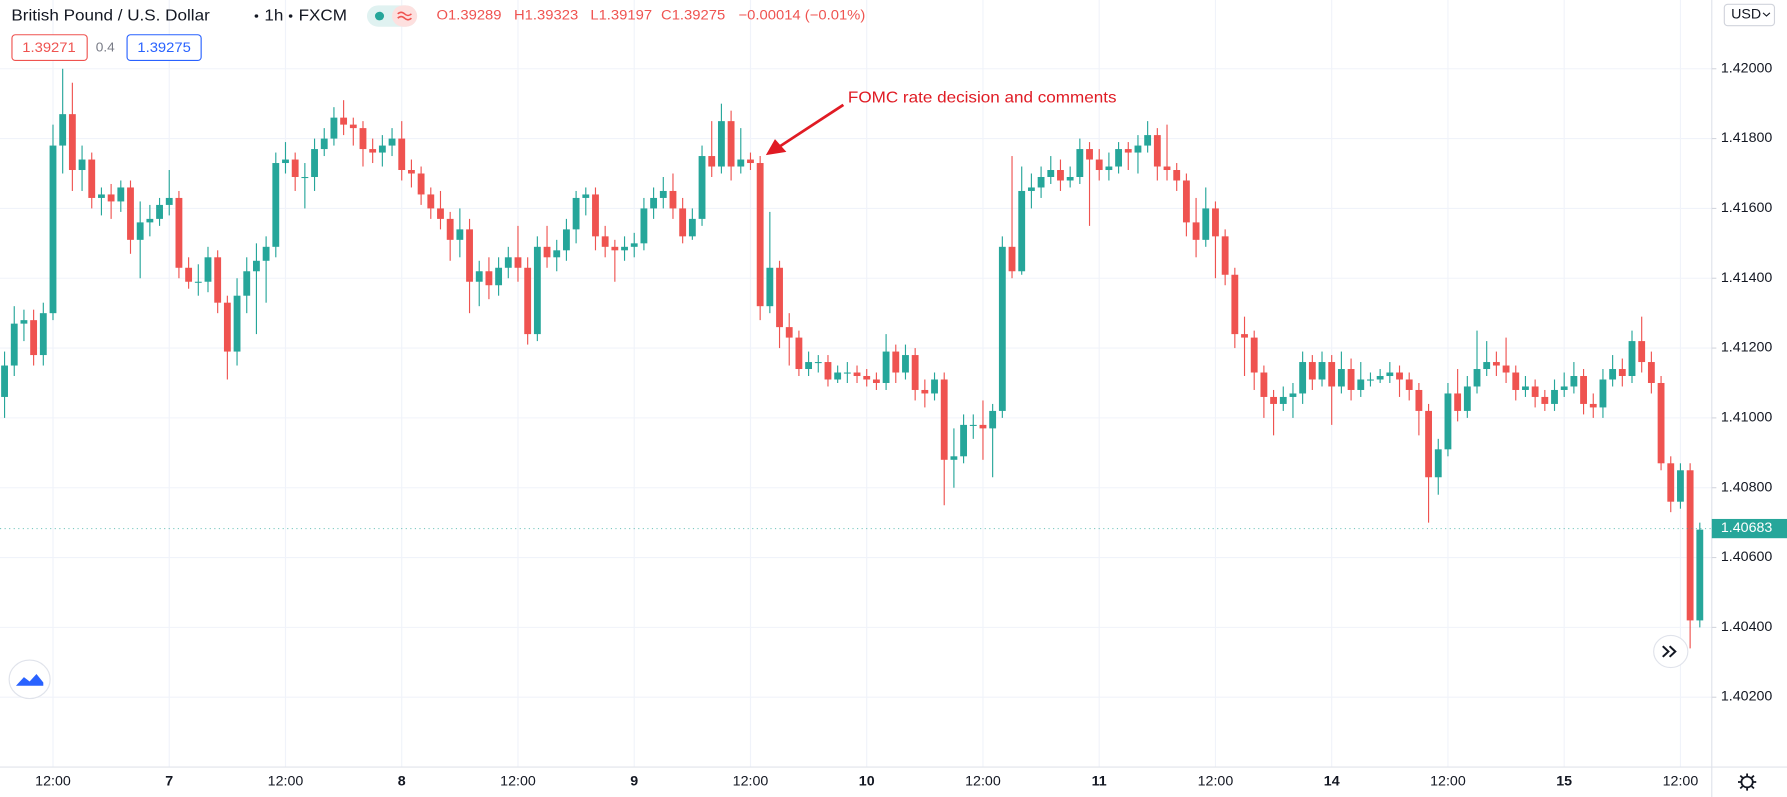 This screenshot has height=797, width=1787. I want to click on x-tick-label: 8, so click(402, 780).